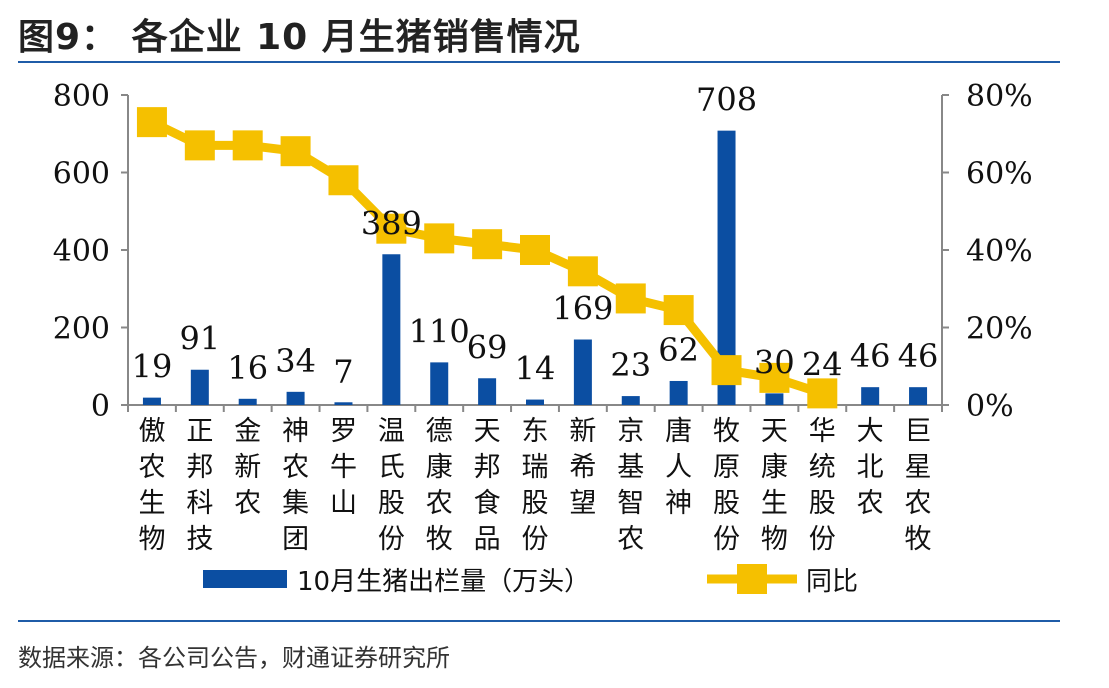 This screenshot has width=1109, height=688. I want to click on x-tick-label-char: 巨, so click(918, 431).